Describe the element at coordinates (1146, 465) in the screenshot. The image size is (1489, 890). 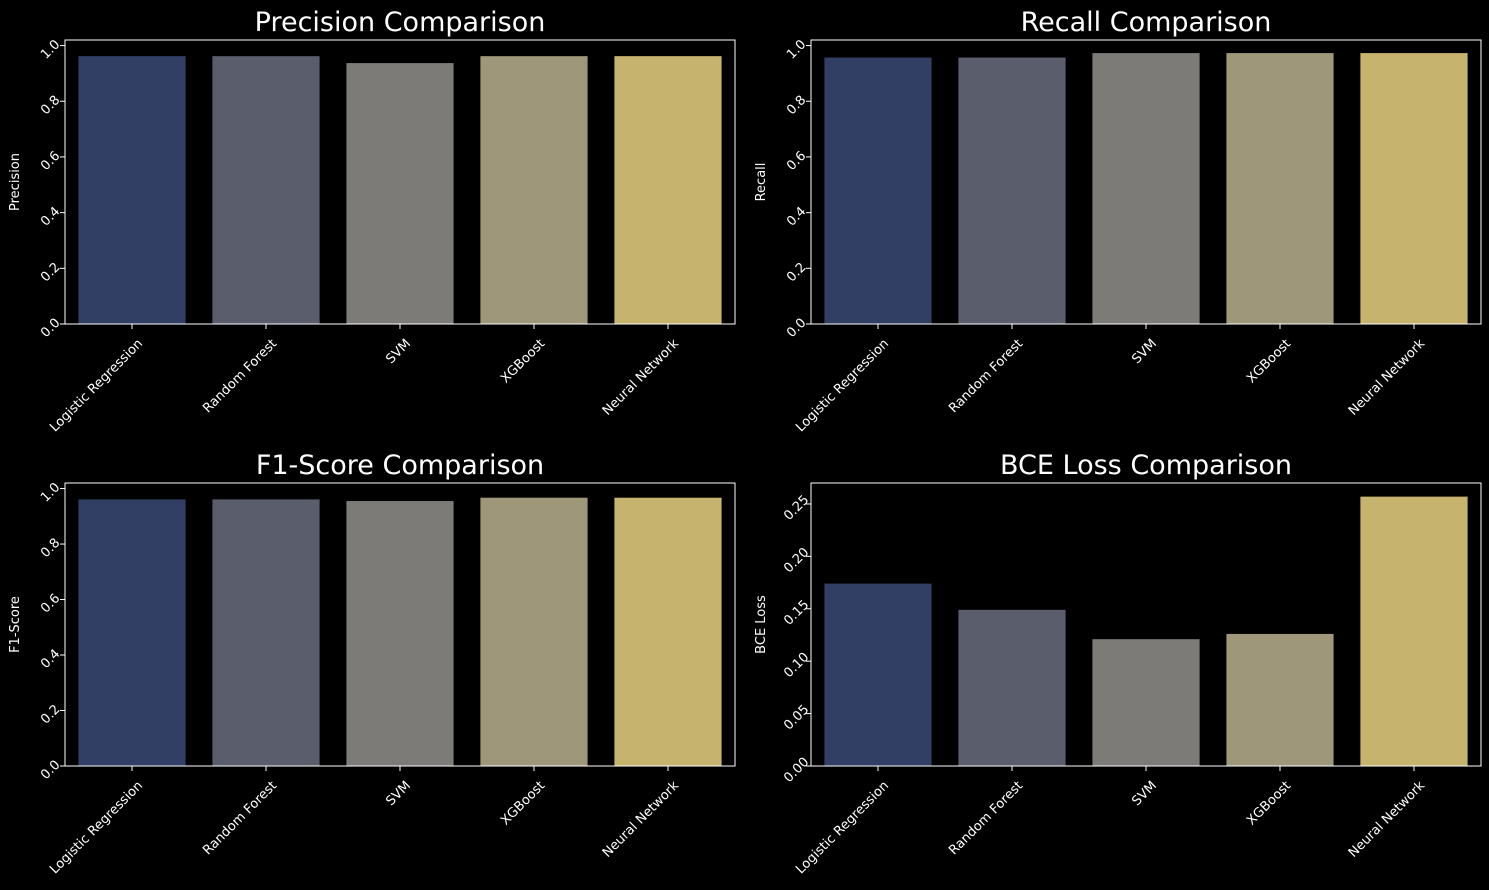
I see `bce-loss-chart-title: BCE Loss Comparison` at that location.